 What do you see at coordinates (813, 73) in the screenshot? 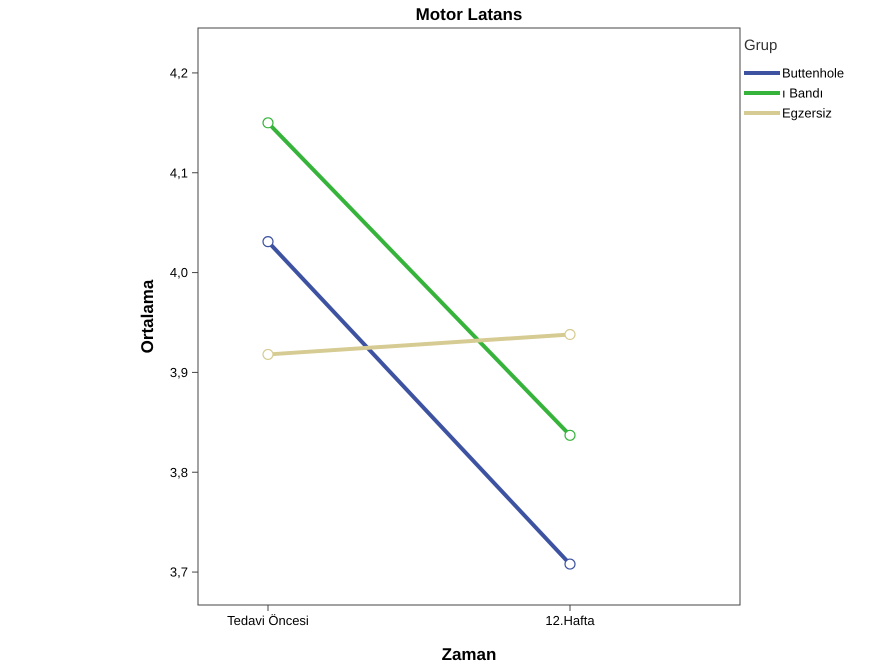
I see `legend-label: Buttenhole` at bounding box center [813, 73].